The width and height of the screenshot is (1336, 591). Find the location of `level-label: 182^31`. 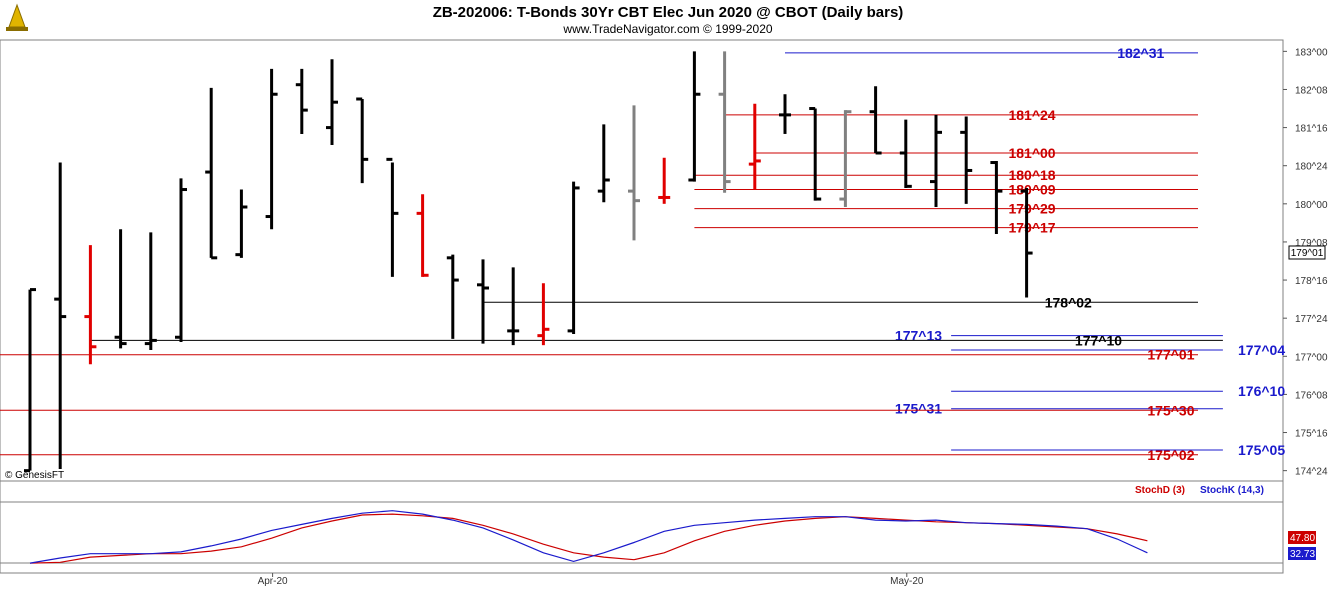

level-label: 182^31 is located at coordinates (1140, 53).